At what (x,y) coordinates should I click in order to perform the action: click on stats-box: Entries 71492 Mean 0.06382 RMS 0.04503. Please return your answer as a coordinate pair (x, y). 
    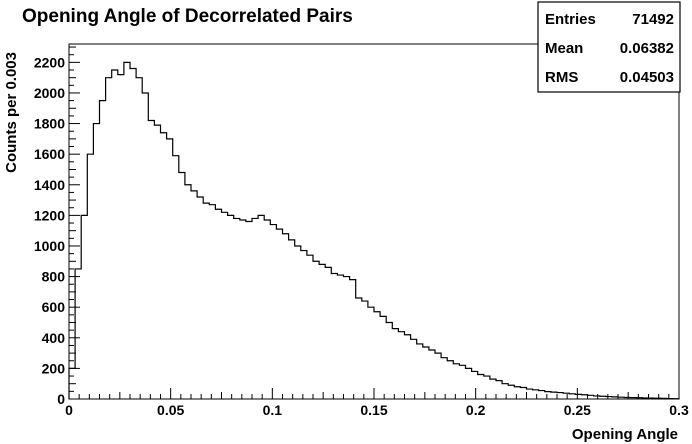
    Looking at the image, I should click on (609, 47).